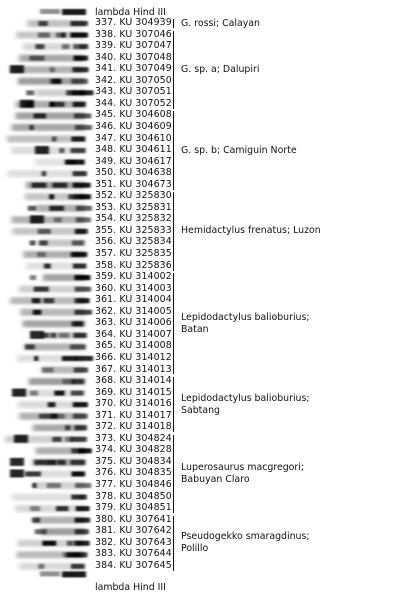 This screenshot has height=598, width=400. Describe the element at coordinates (133, 173) in the screenshot. I see `lane-label: 350. KU 304638` at that location.